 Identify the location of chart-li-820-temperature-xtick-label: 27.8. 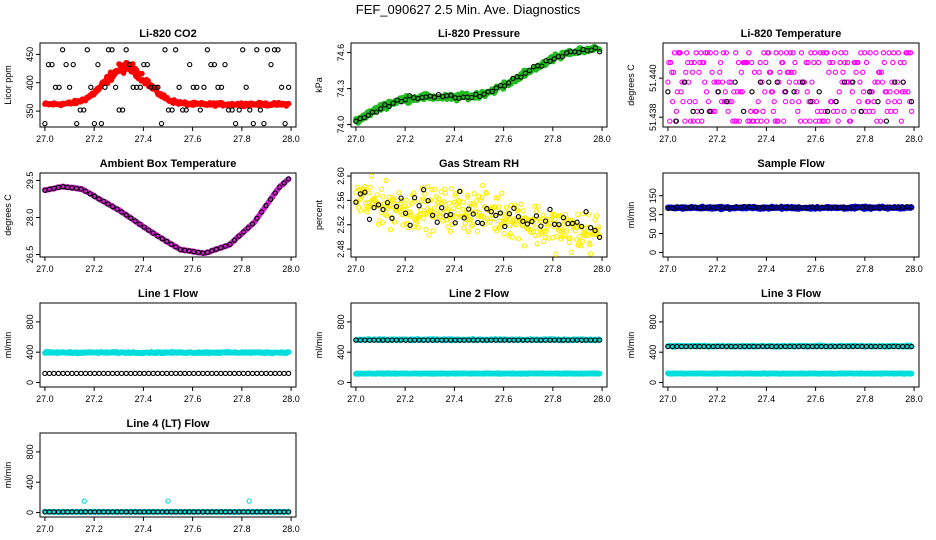
(865, 139).